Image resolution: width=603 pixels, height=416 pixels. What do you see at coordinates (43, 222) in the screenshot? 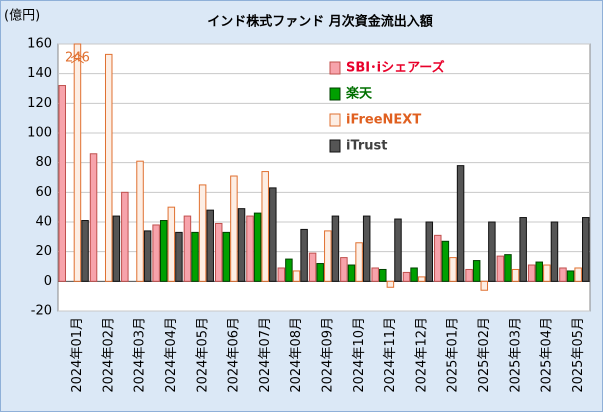
I see `y-tick-label: 40` at bounding box center [43, 222].